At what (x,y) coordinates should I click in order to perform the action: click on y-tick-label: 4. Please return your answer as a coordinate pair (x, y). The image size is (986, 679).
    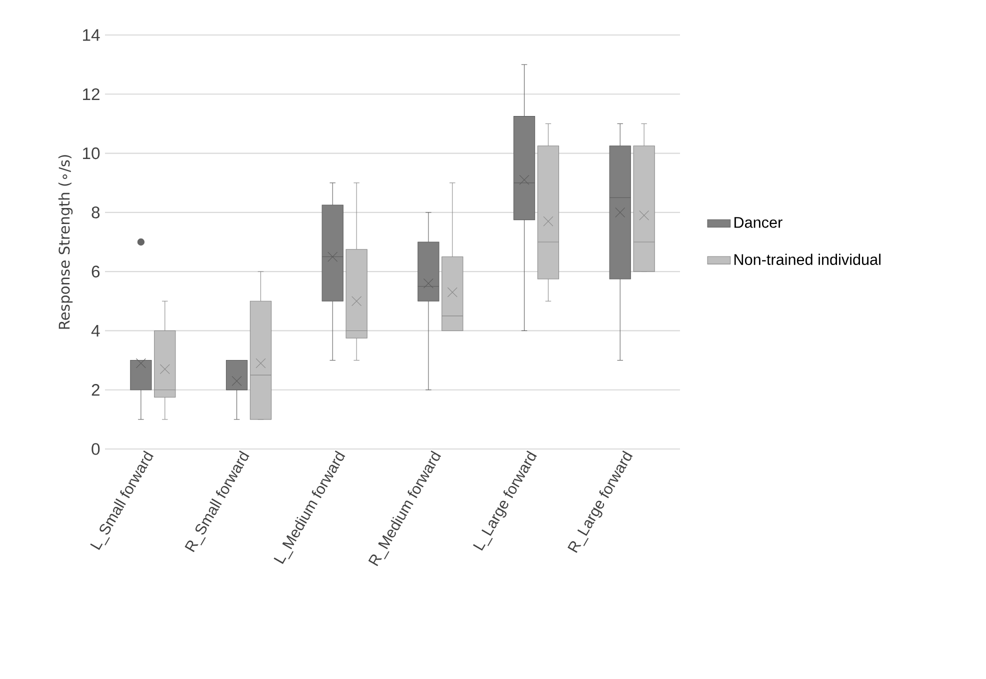
    Looking at the image, I should click on (95, 330).